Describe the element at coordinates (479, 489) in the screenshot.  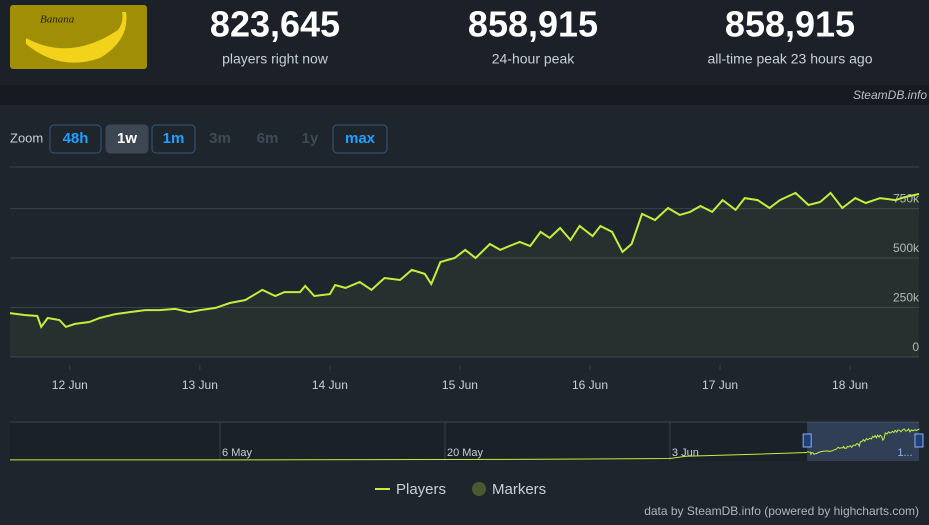
I see `legend-swatch` at that location.